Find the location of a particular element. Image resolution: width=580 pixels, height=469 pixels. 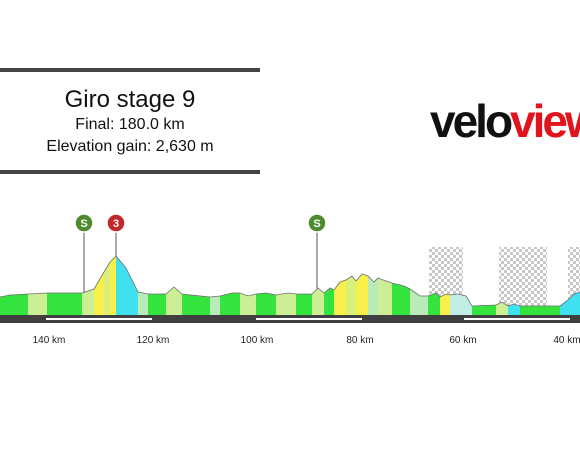

kom-marker-icon is located at coordinates (116, 223).